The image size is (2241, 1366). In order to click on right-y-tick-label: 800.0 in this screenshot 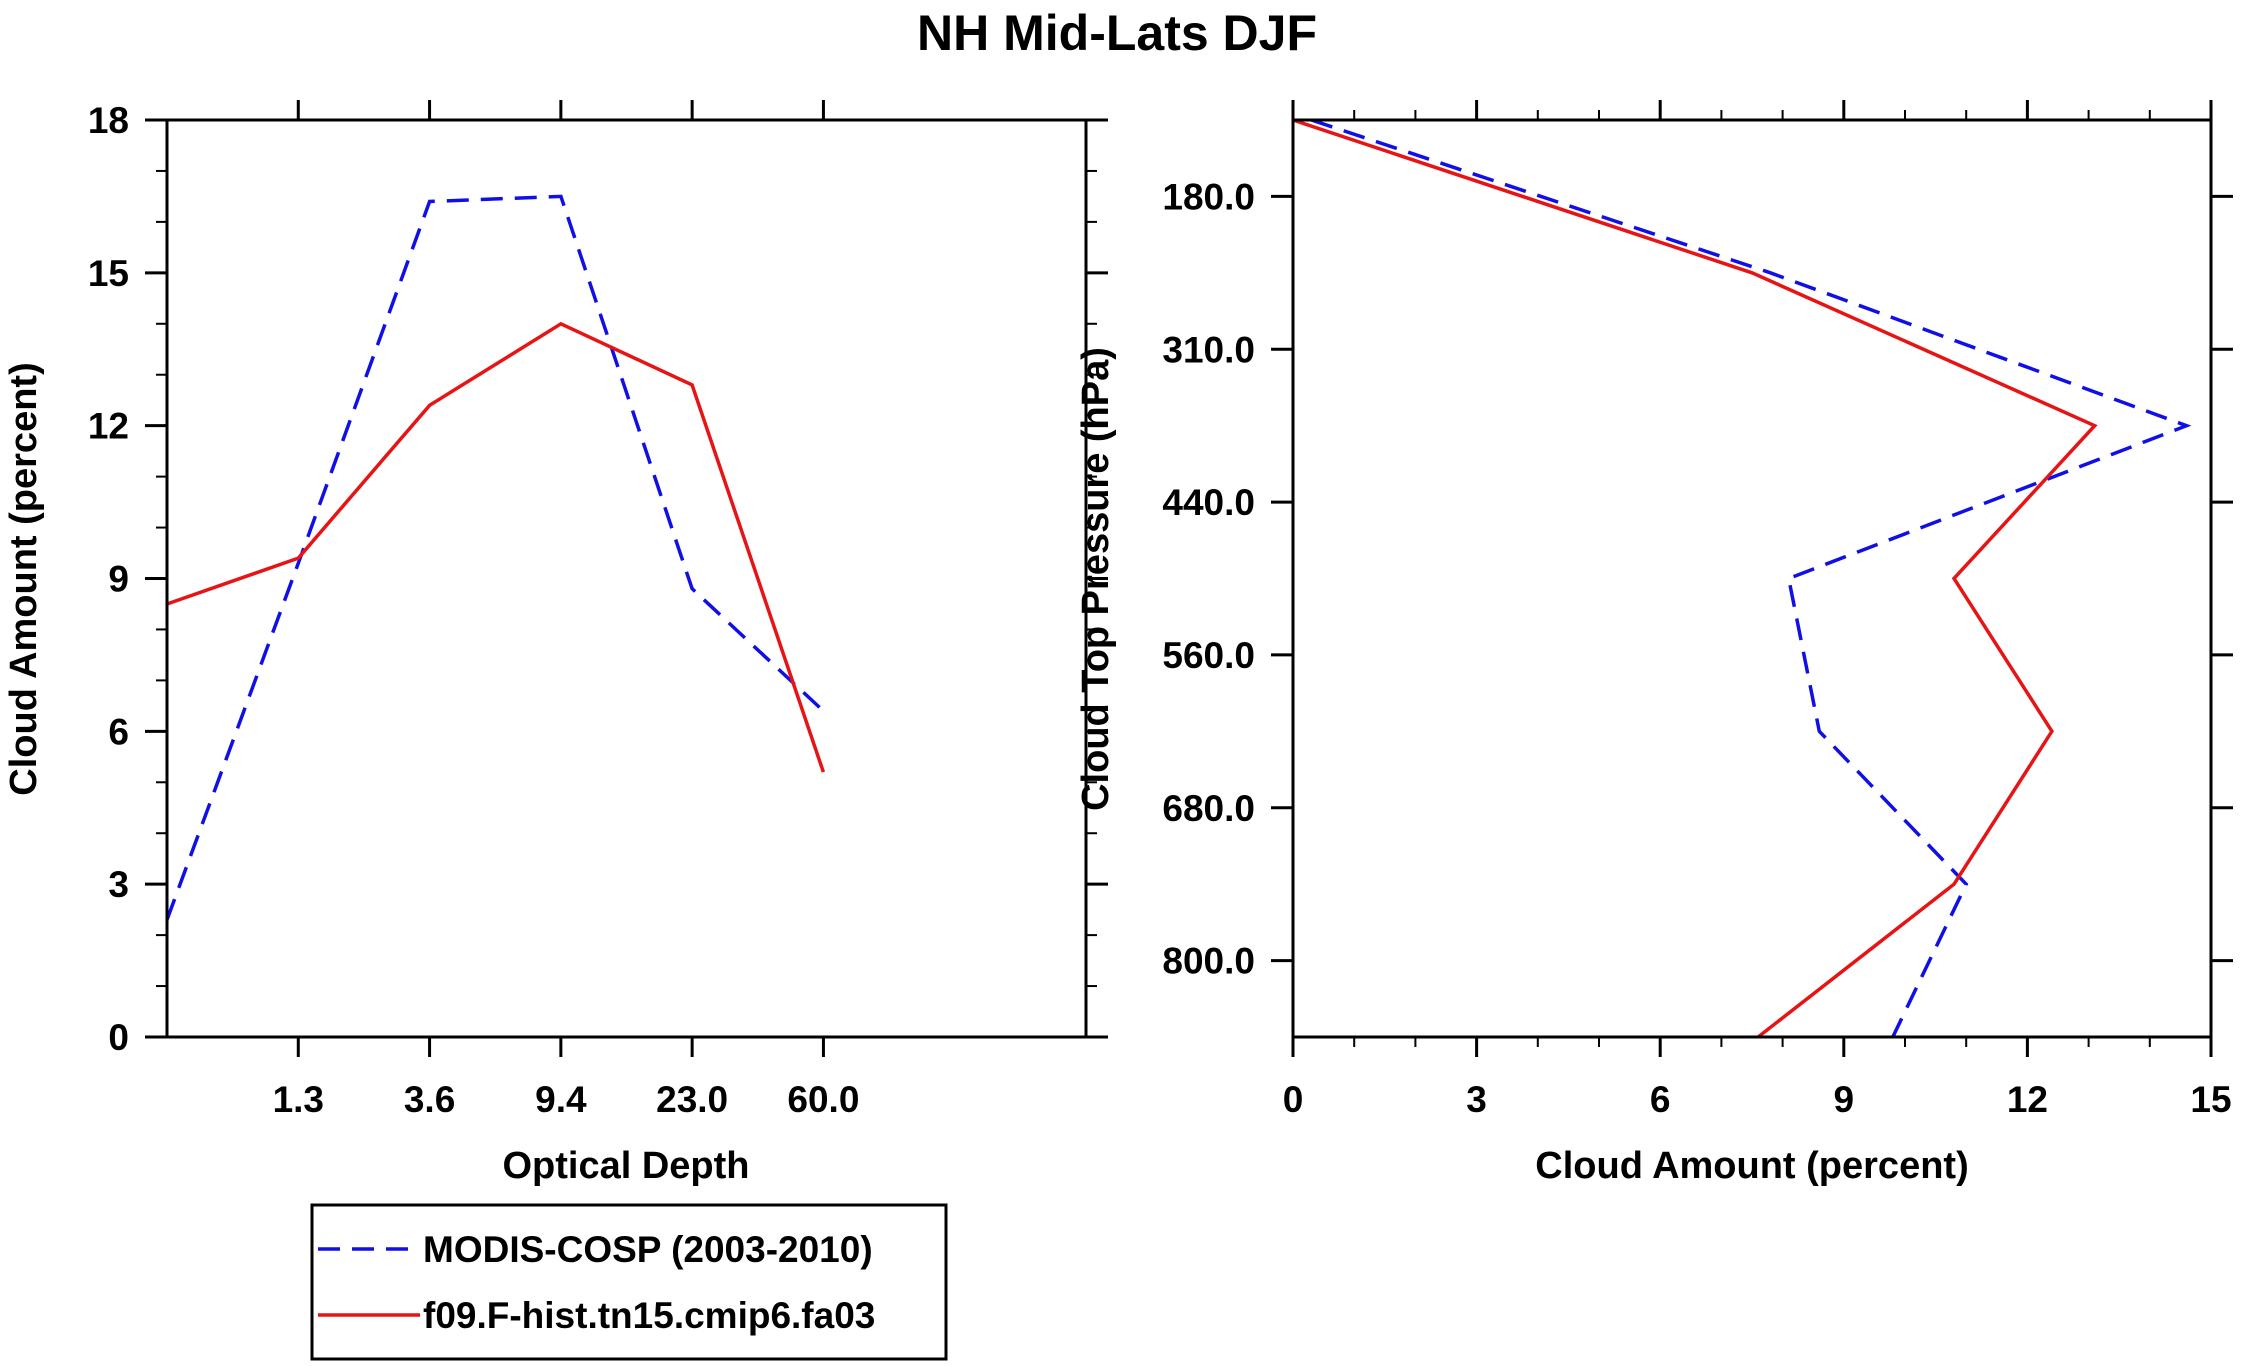, I will do `click(1208, 961)`.